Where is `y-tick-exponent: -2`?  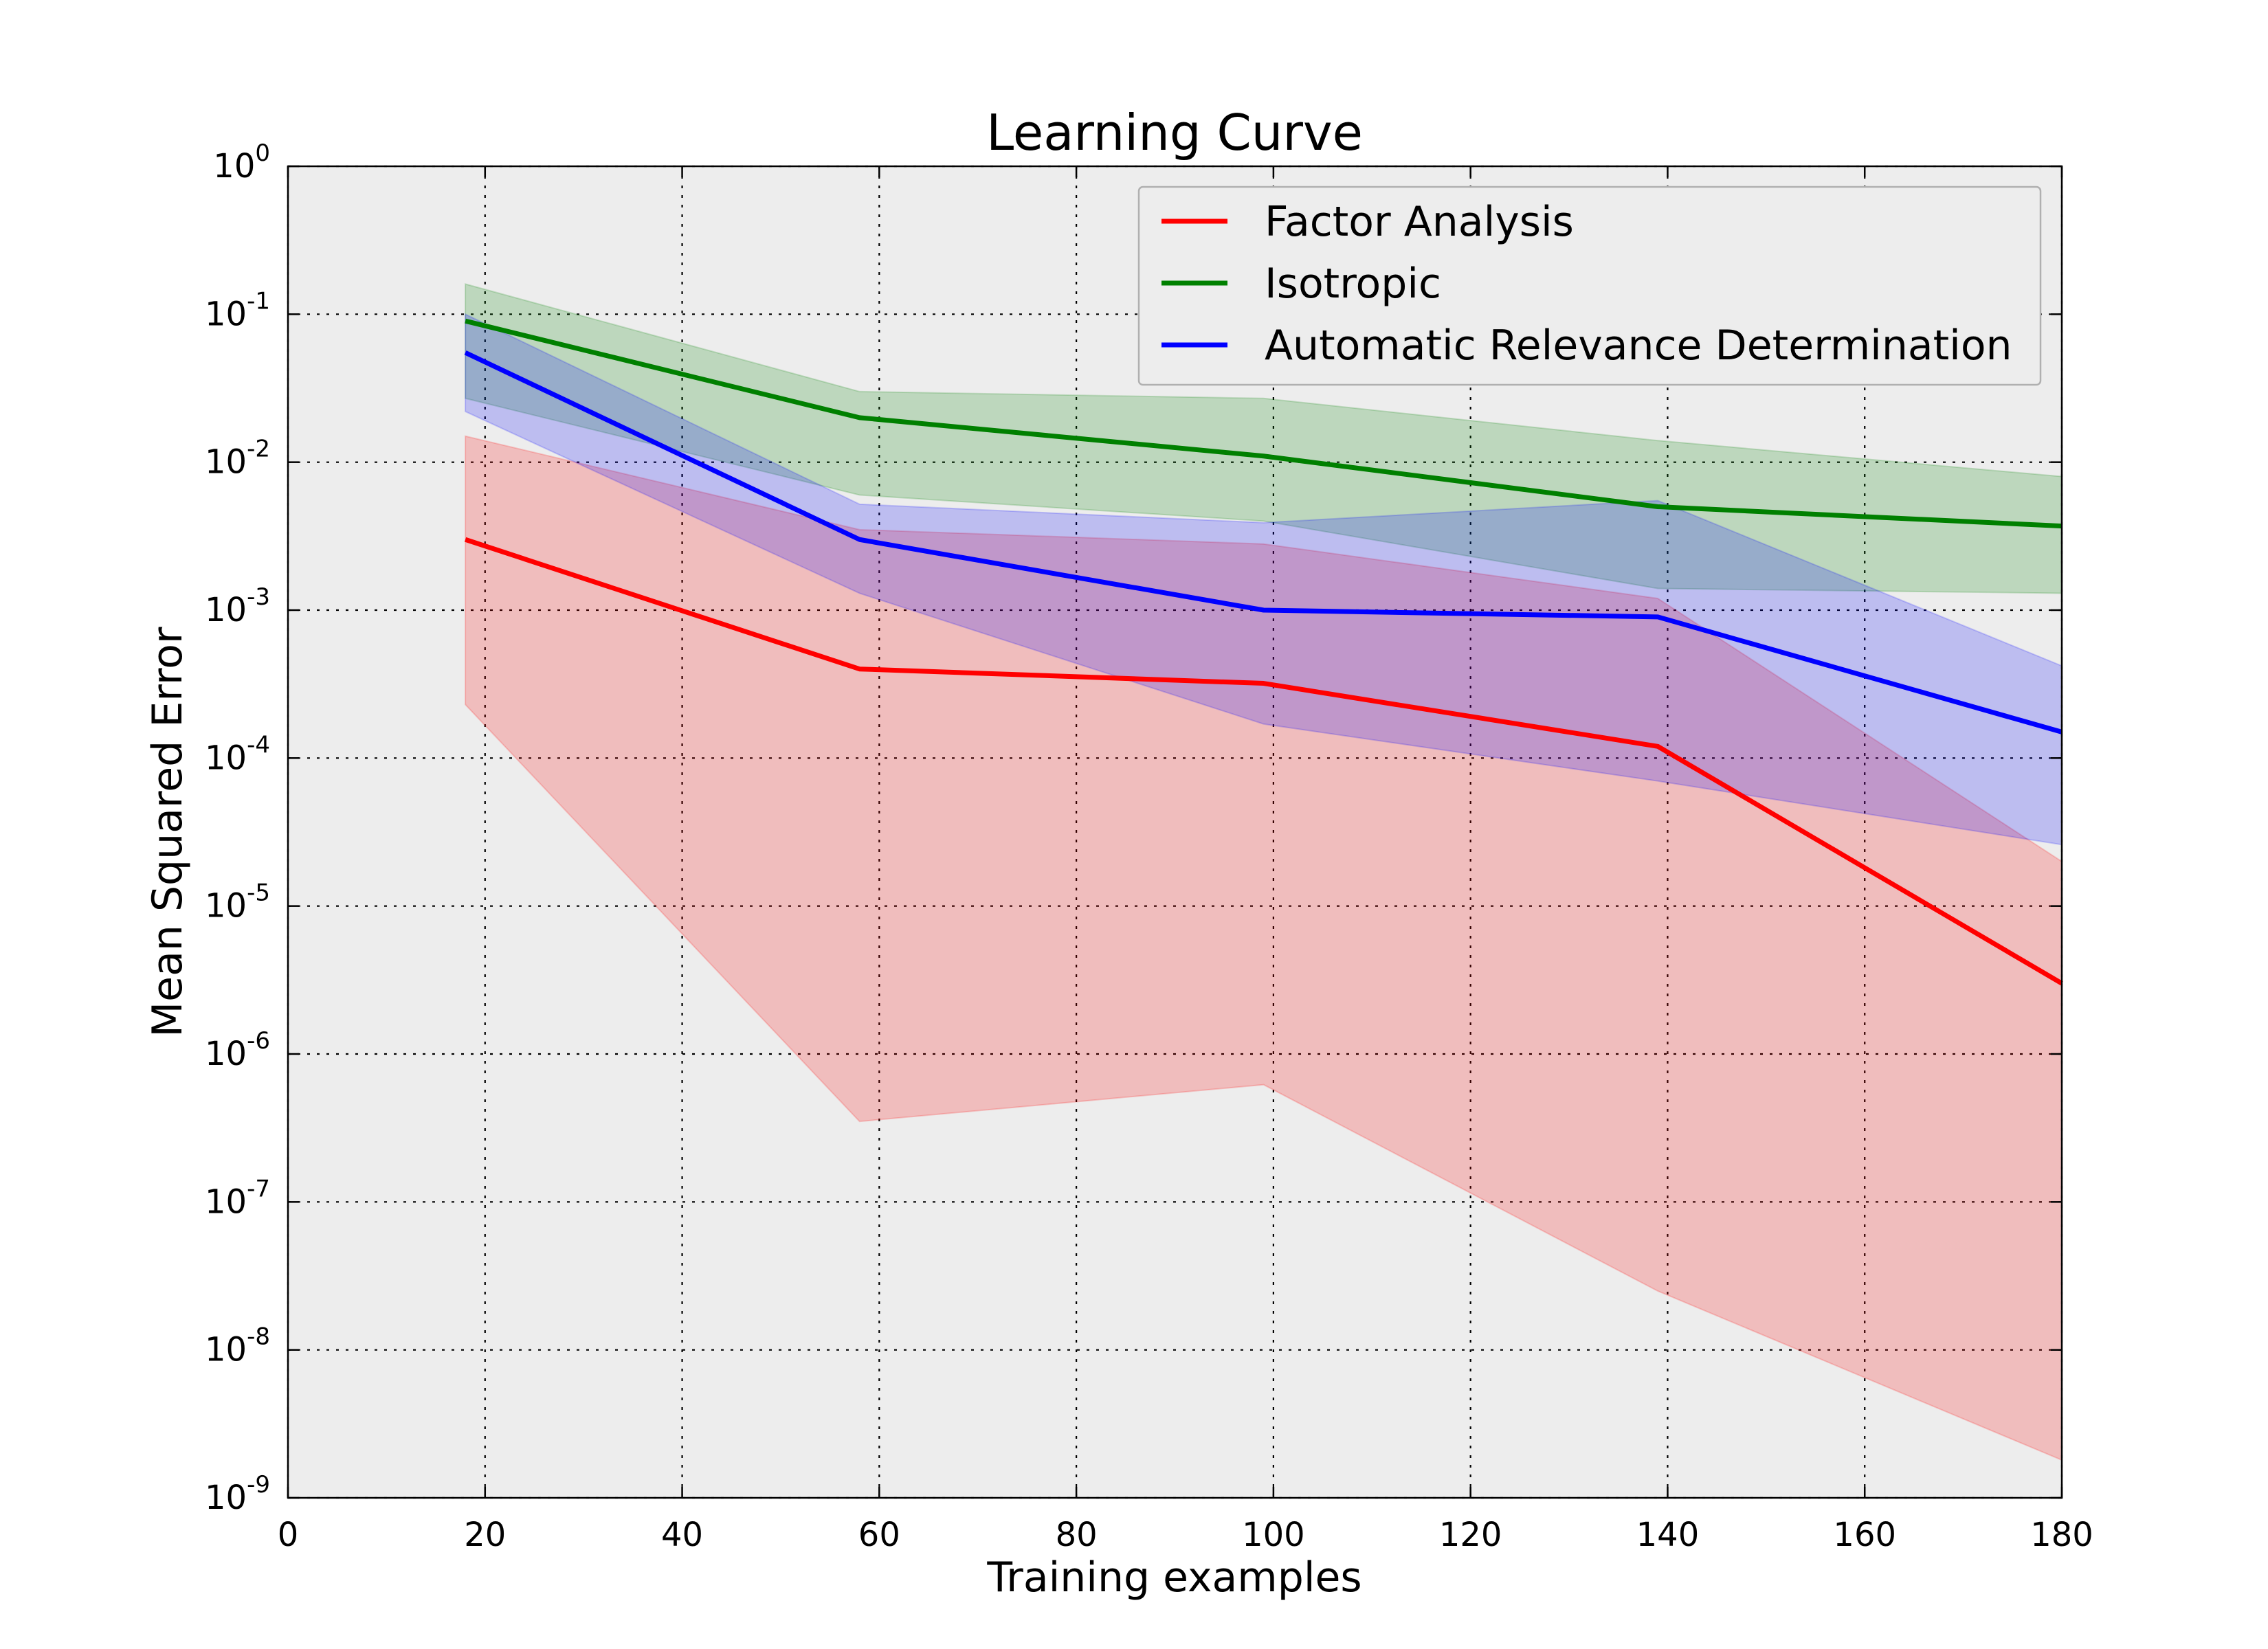 y-tick-exponent: -2 is located at coordinates (258, 450).